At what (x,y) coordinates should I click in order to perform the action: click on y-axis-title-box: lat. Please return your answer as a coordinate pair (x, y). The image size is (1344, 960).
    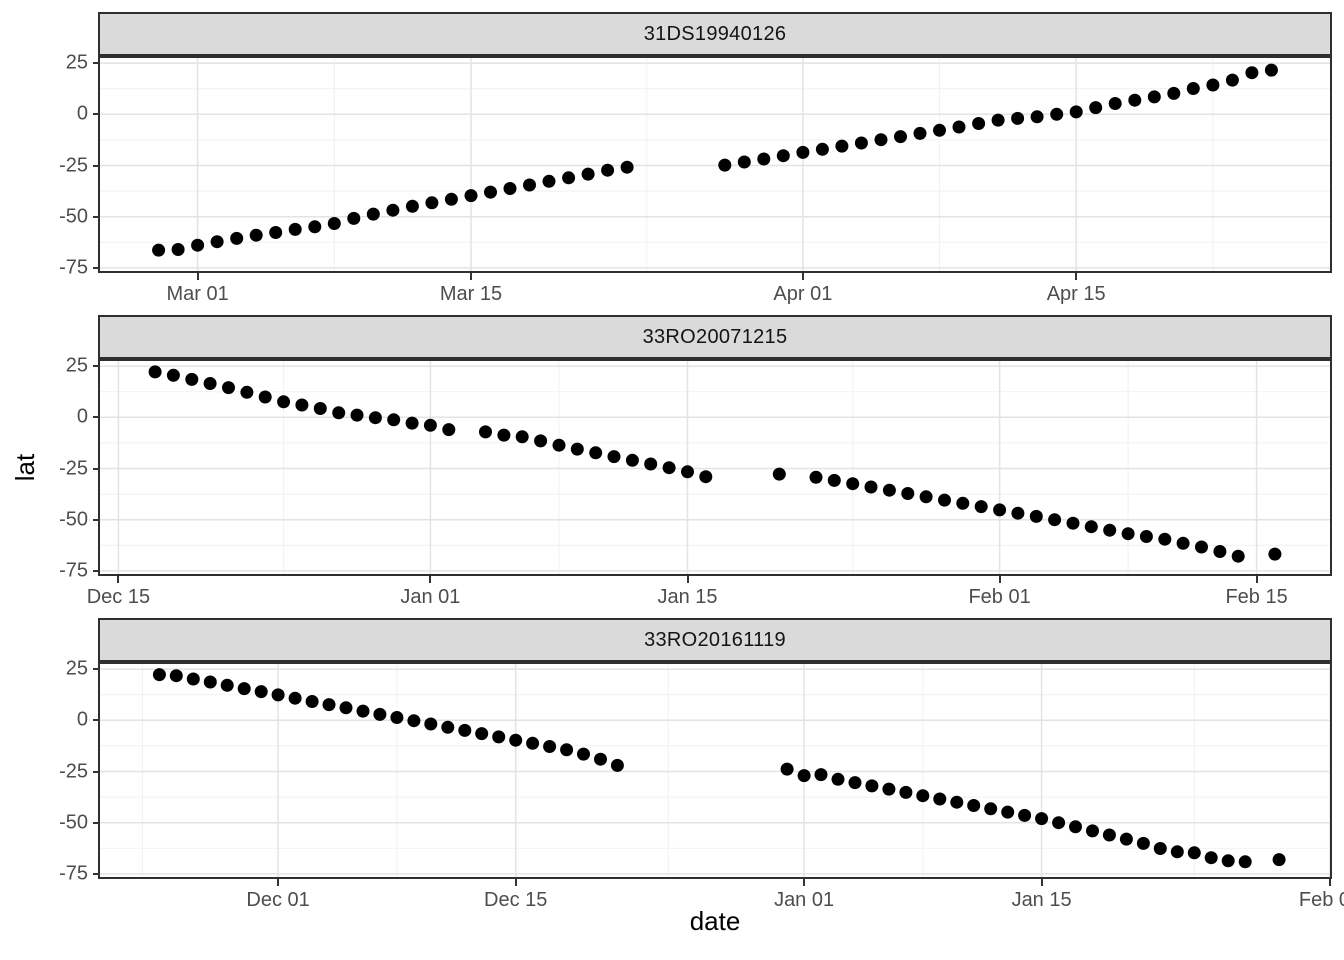
    Looking at the image, I should click on (26, 467).